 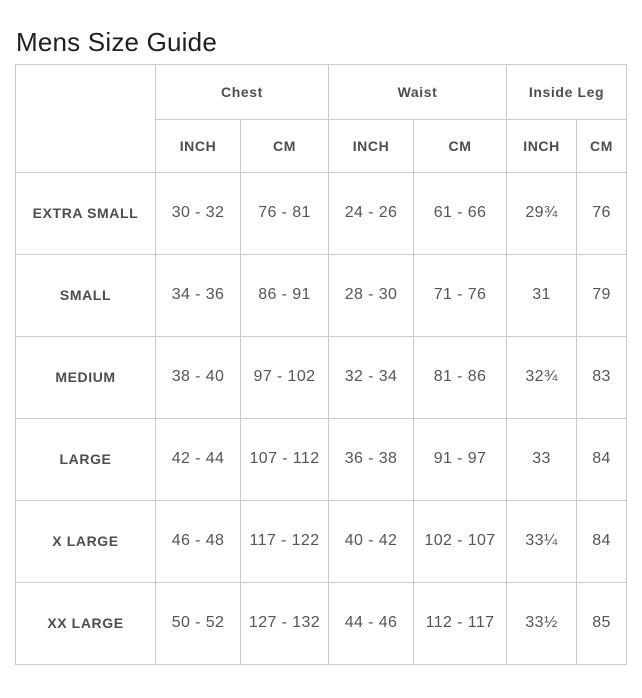 I want to click on table-unit-header-row: INCH CM INCH CM INCH CM, so click(x=322, y=145).